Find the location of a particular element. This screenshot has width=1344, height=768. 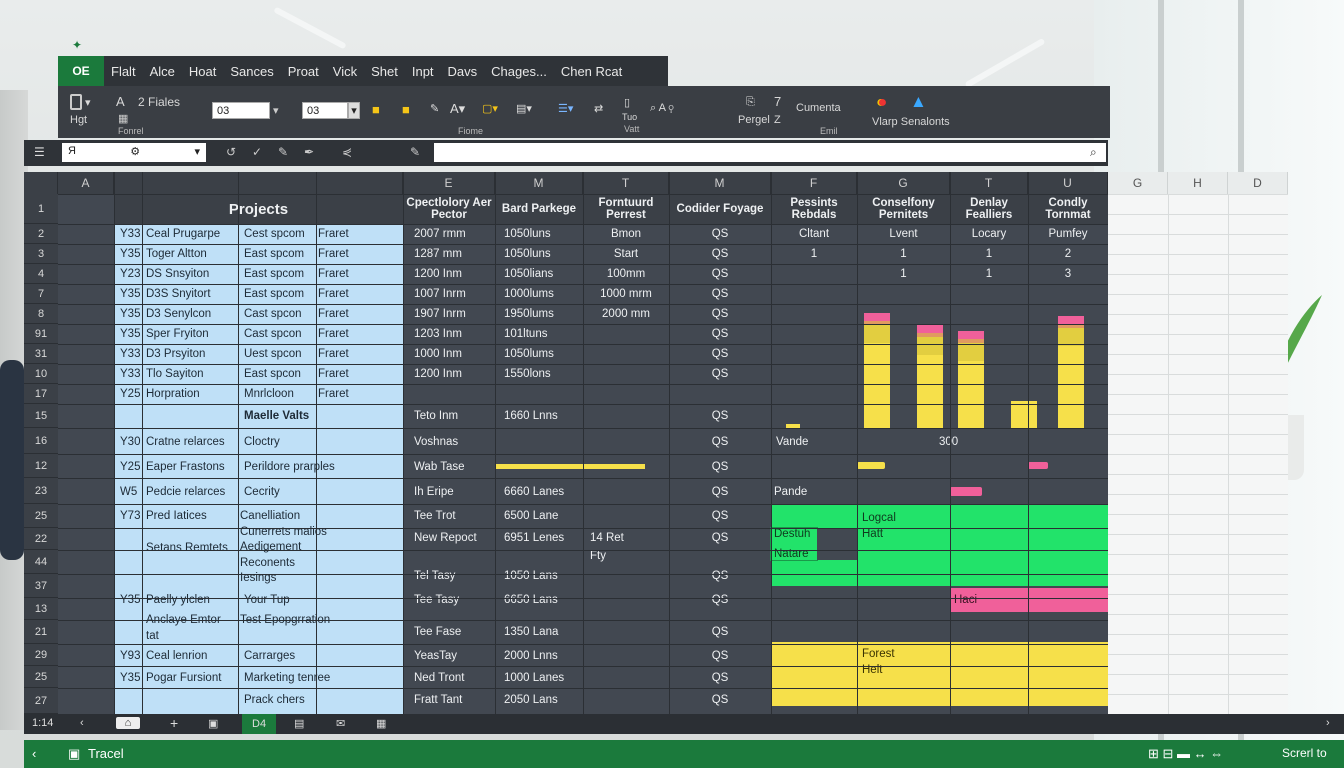

row-number: 16 is located at coordinates (41, 441).